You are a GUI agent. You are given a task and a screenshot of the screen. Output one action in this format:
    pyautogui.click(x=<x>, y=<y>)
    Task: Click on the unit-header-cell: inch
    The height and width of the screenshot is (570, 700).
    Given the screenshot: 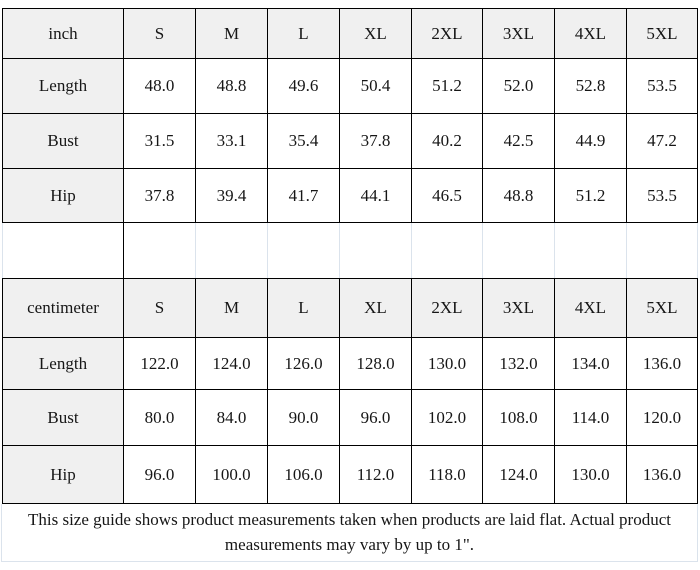 What is the action you would take?
    pyautogui.click(x=63, y=33)
    